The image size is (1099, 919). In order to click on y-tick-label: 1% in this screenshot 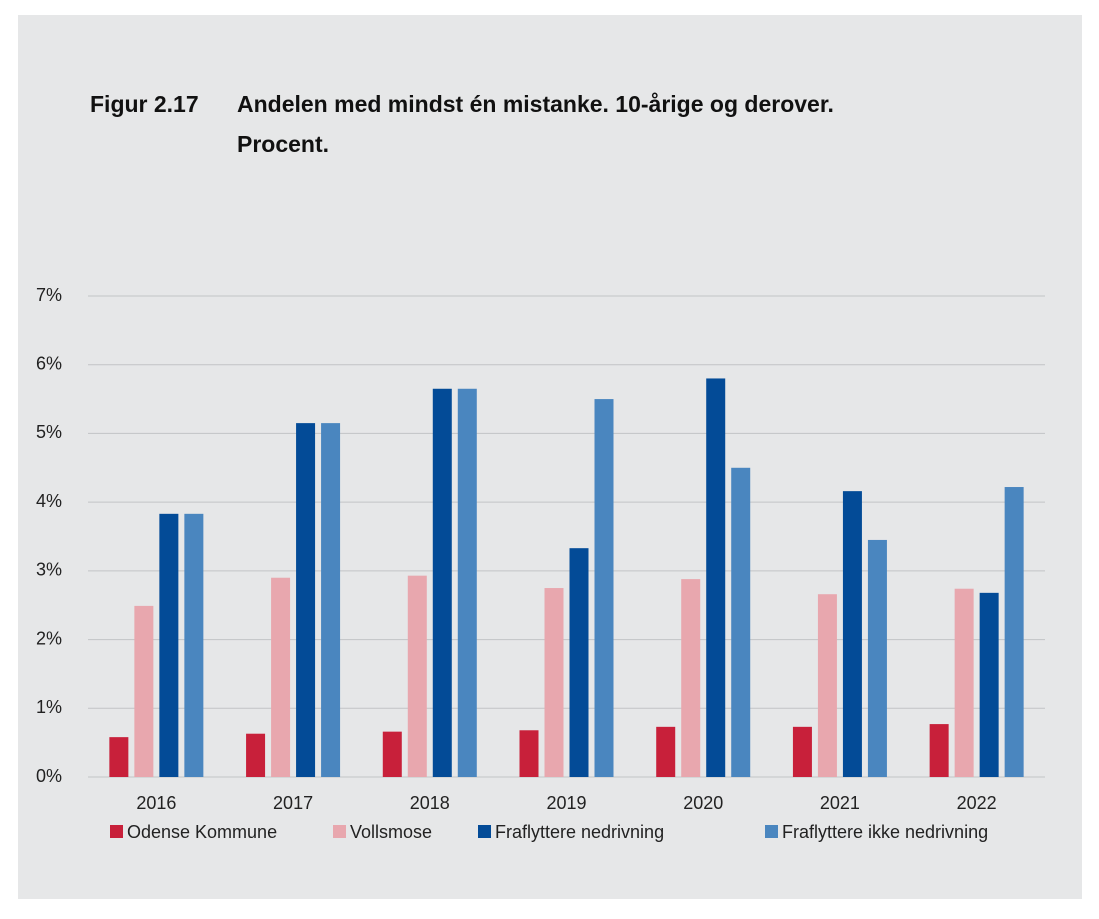, I will do `click(49, 707)`.